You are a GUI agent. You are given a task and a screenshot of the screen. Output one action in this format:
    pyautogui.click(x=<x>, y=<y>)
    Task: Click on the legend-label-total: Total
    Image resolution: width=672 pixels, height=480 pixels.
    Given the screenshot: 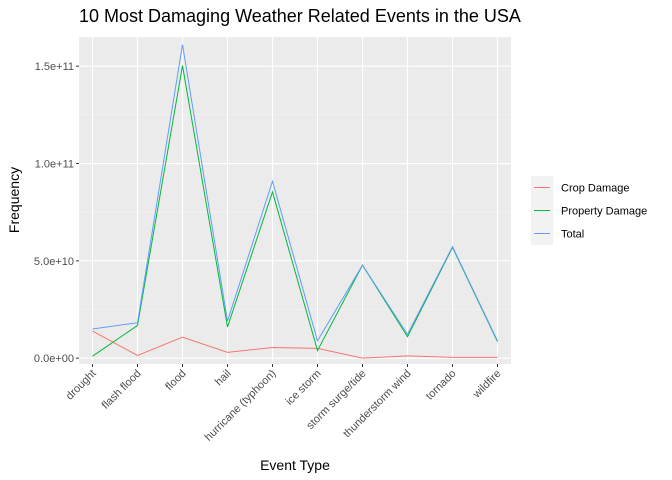 What is the action you would take?
    pyautogui.click(x=572, y=235)
    